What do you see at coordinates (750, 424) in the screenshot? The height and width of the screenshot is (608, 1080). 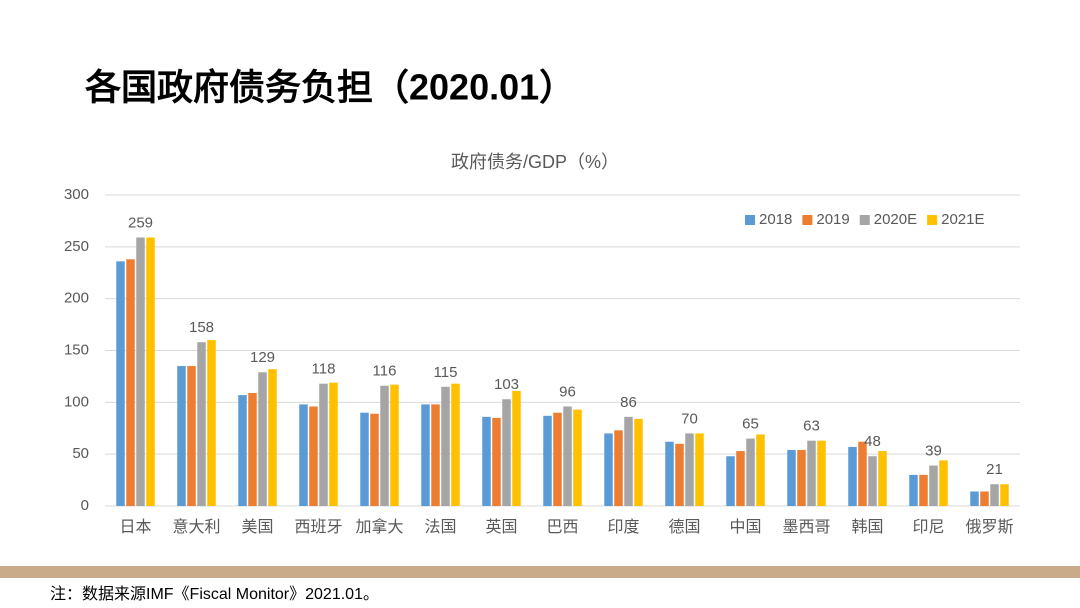 I see `data-label: 65` at bounding box center [750, 424].